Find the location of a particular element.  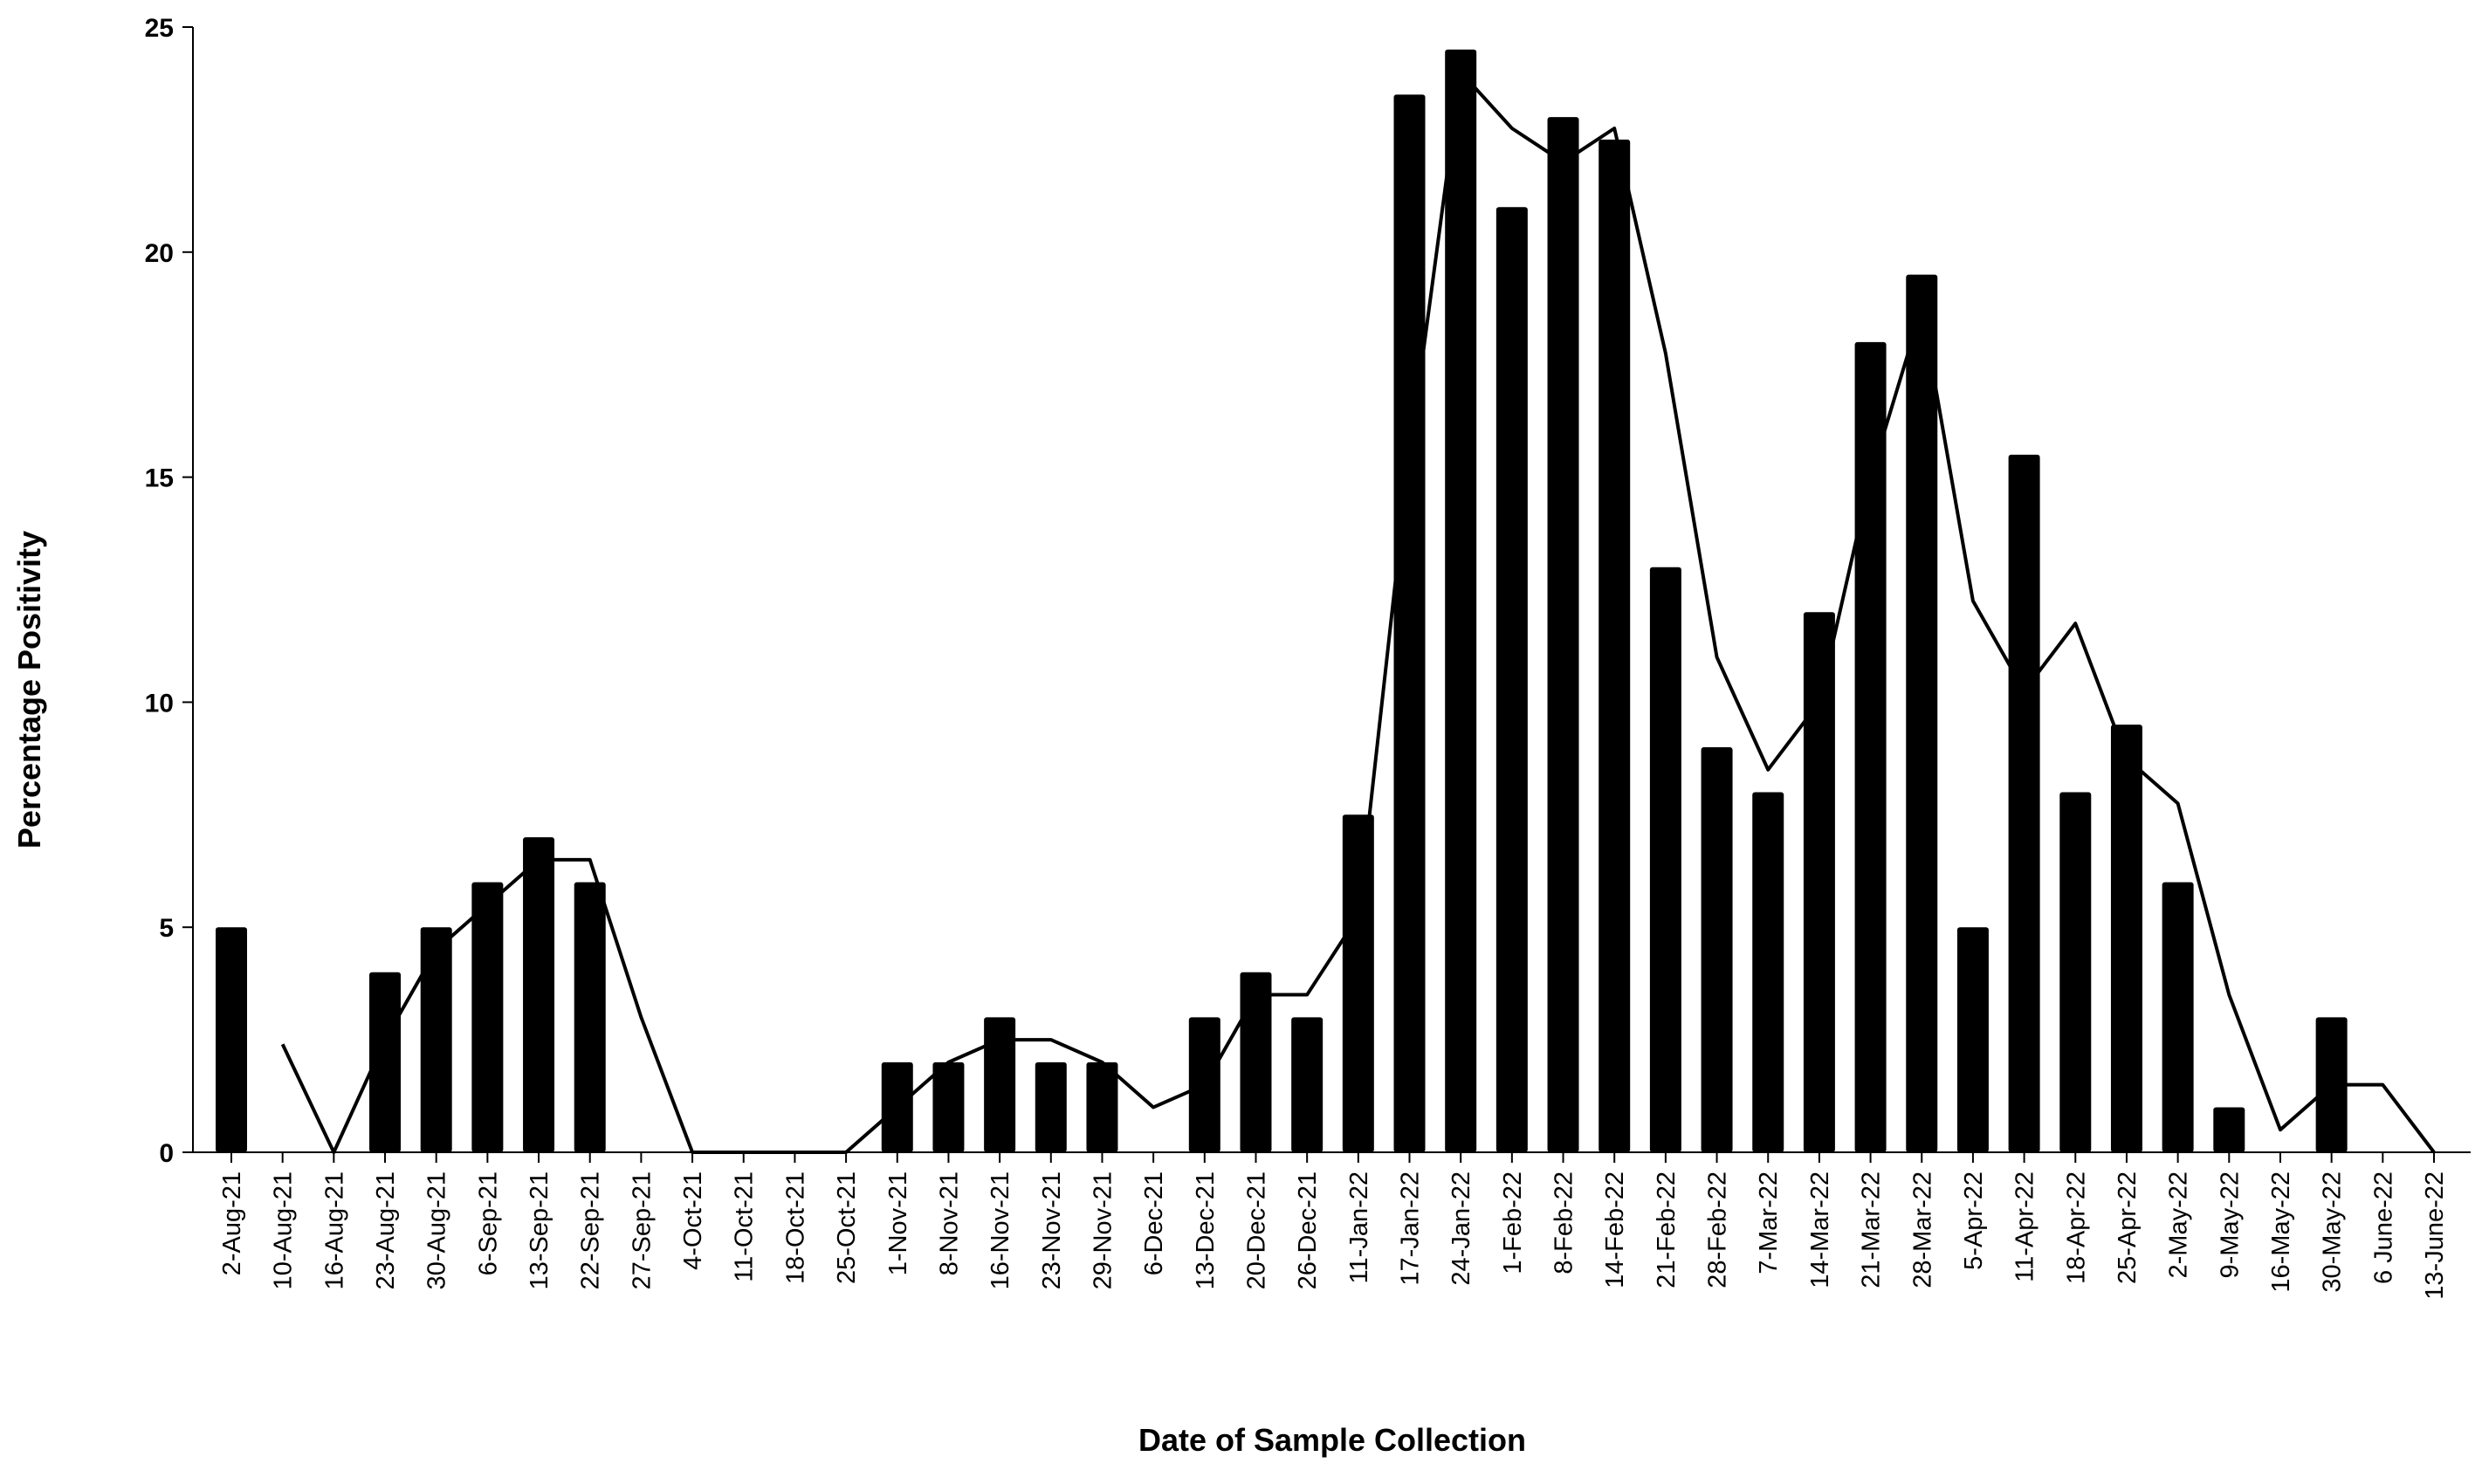

x-tick-label: 13-June-22 is located at coordinates (2435, 1235).